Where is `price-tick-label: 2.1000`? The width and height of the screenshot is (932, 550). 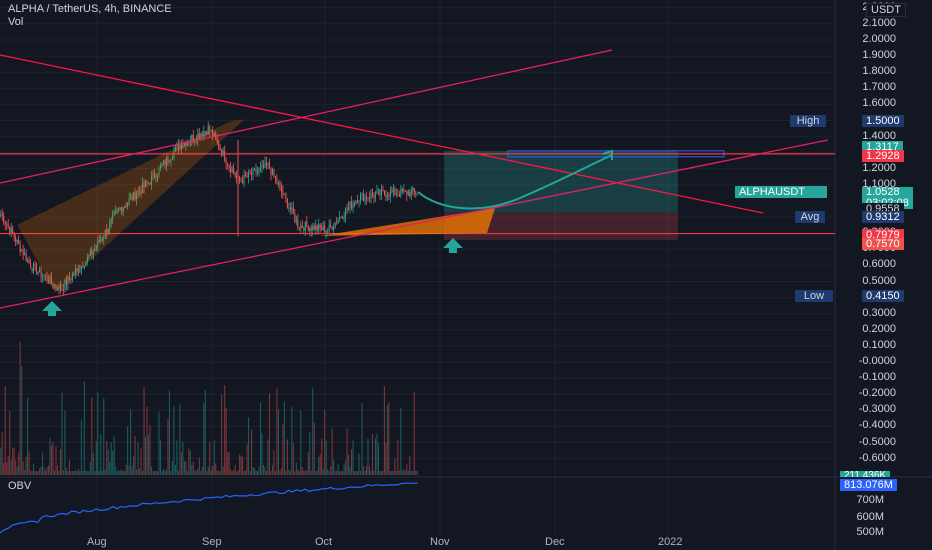
price-tick-label: 2.1000 is located at coordinates (879, 22).